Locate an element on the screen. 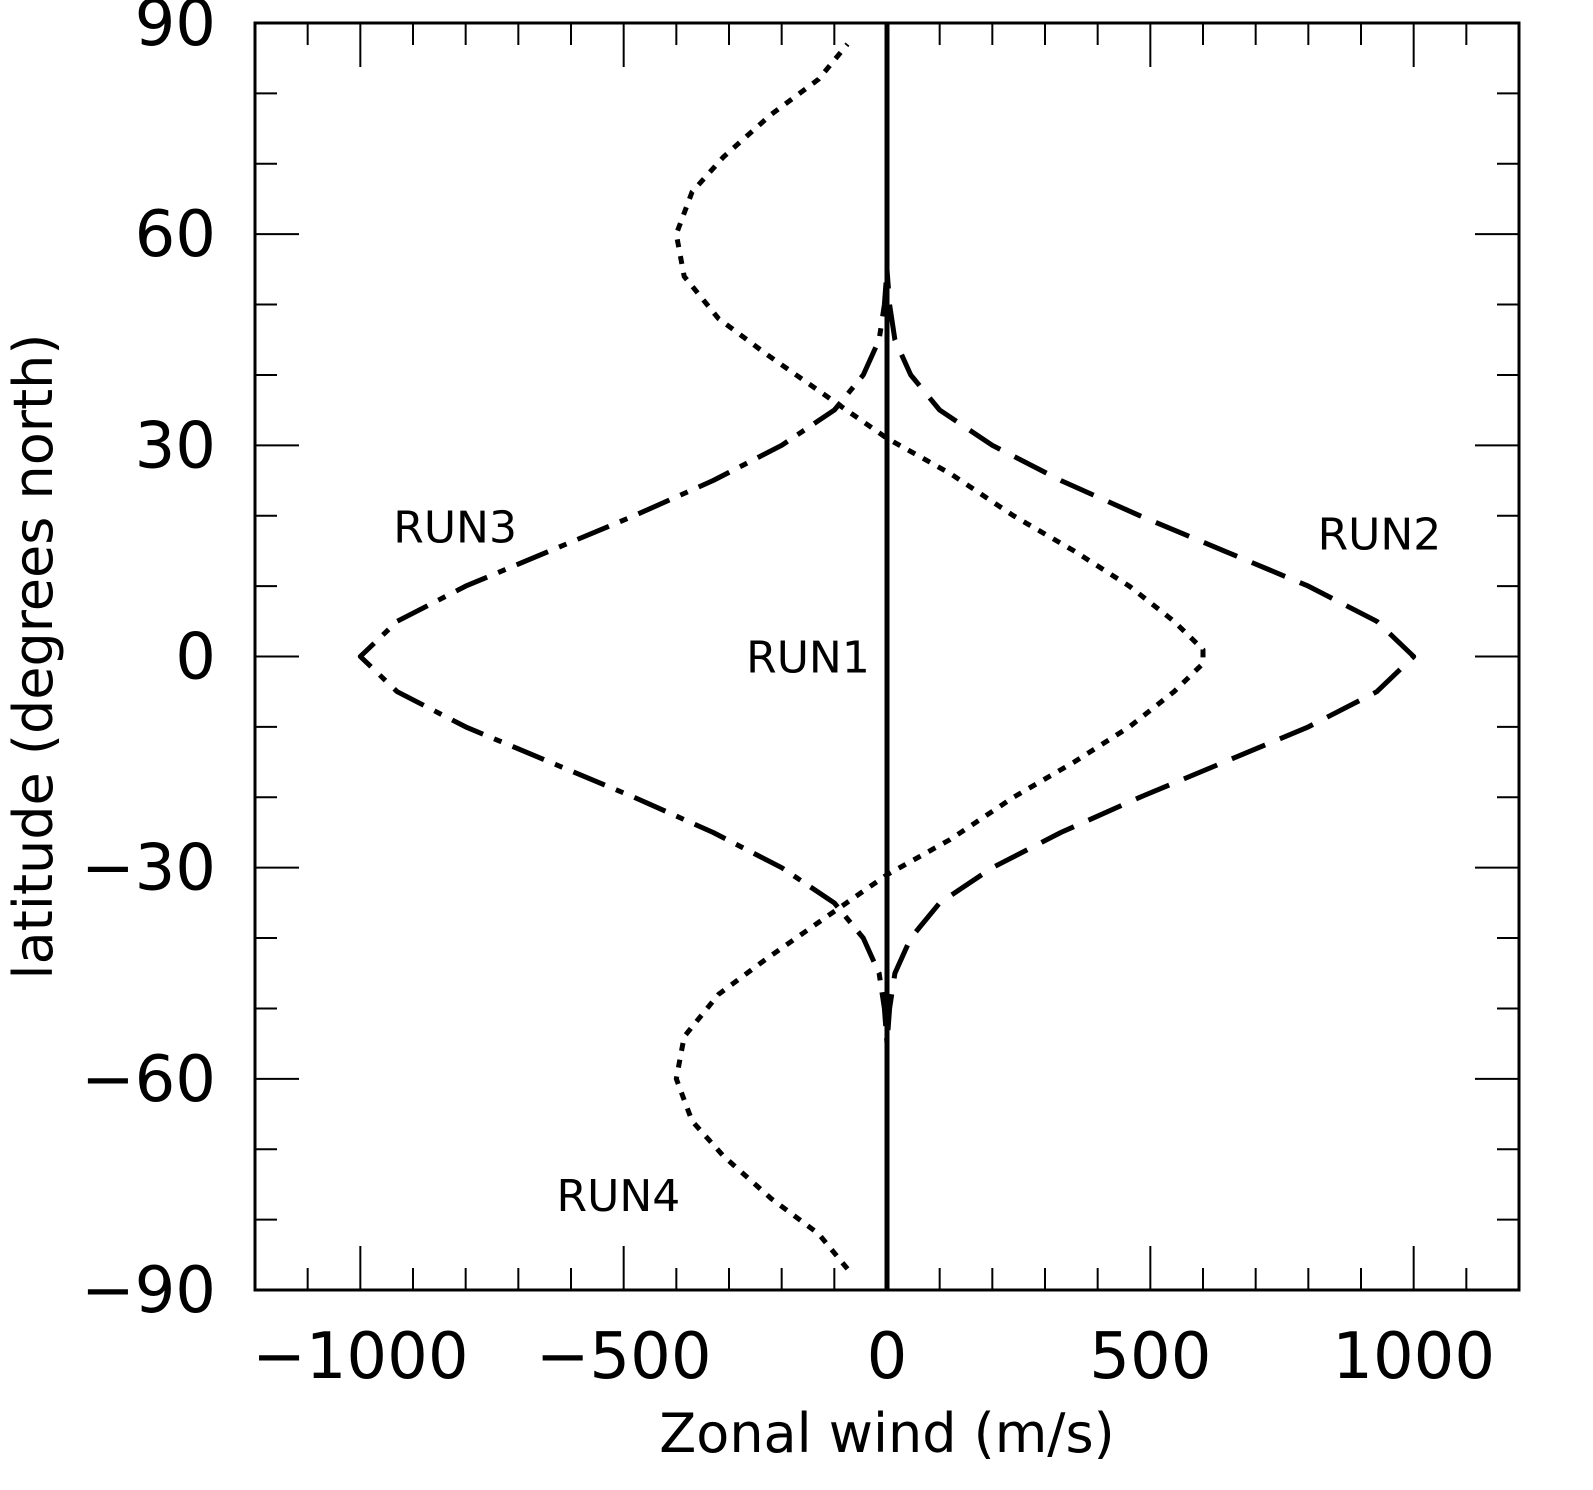 This screenshot has width=1593, height=1490. y-tick-label: 60 is located at coordinates (175, 235).